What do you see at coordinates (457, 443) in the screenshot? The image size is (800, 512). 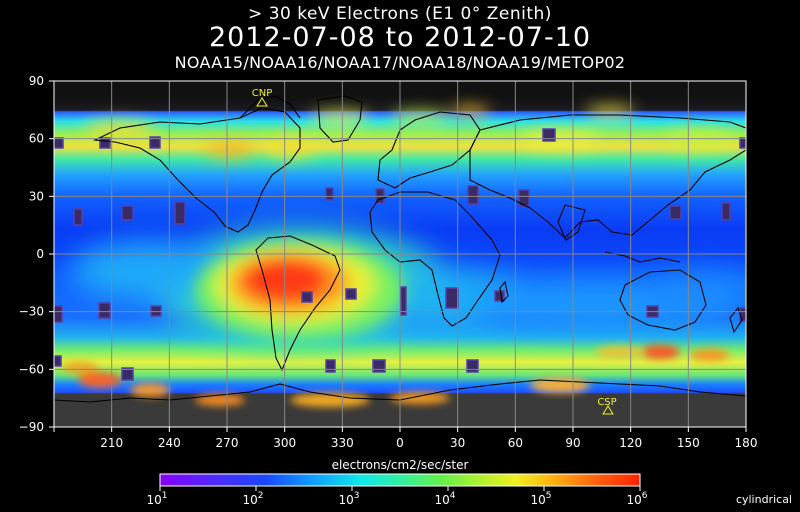 I see `lon-tick-label: 30` at bounding box center [457, 443].